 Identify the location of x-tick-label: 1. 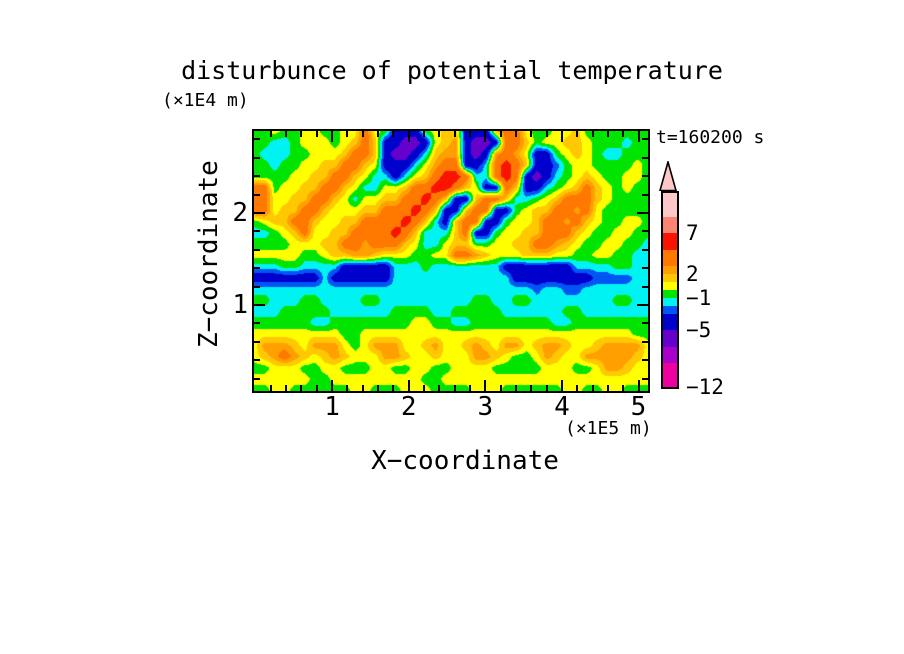
(332, 407).